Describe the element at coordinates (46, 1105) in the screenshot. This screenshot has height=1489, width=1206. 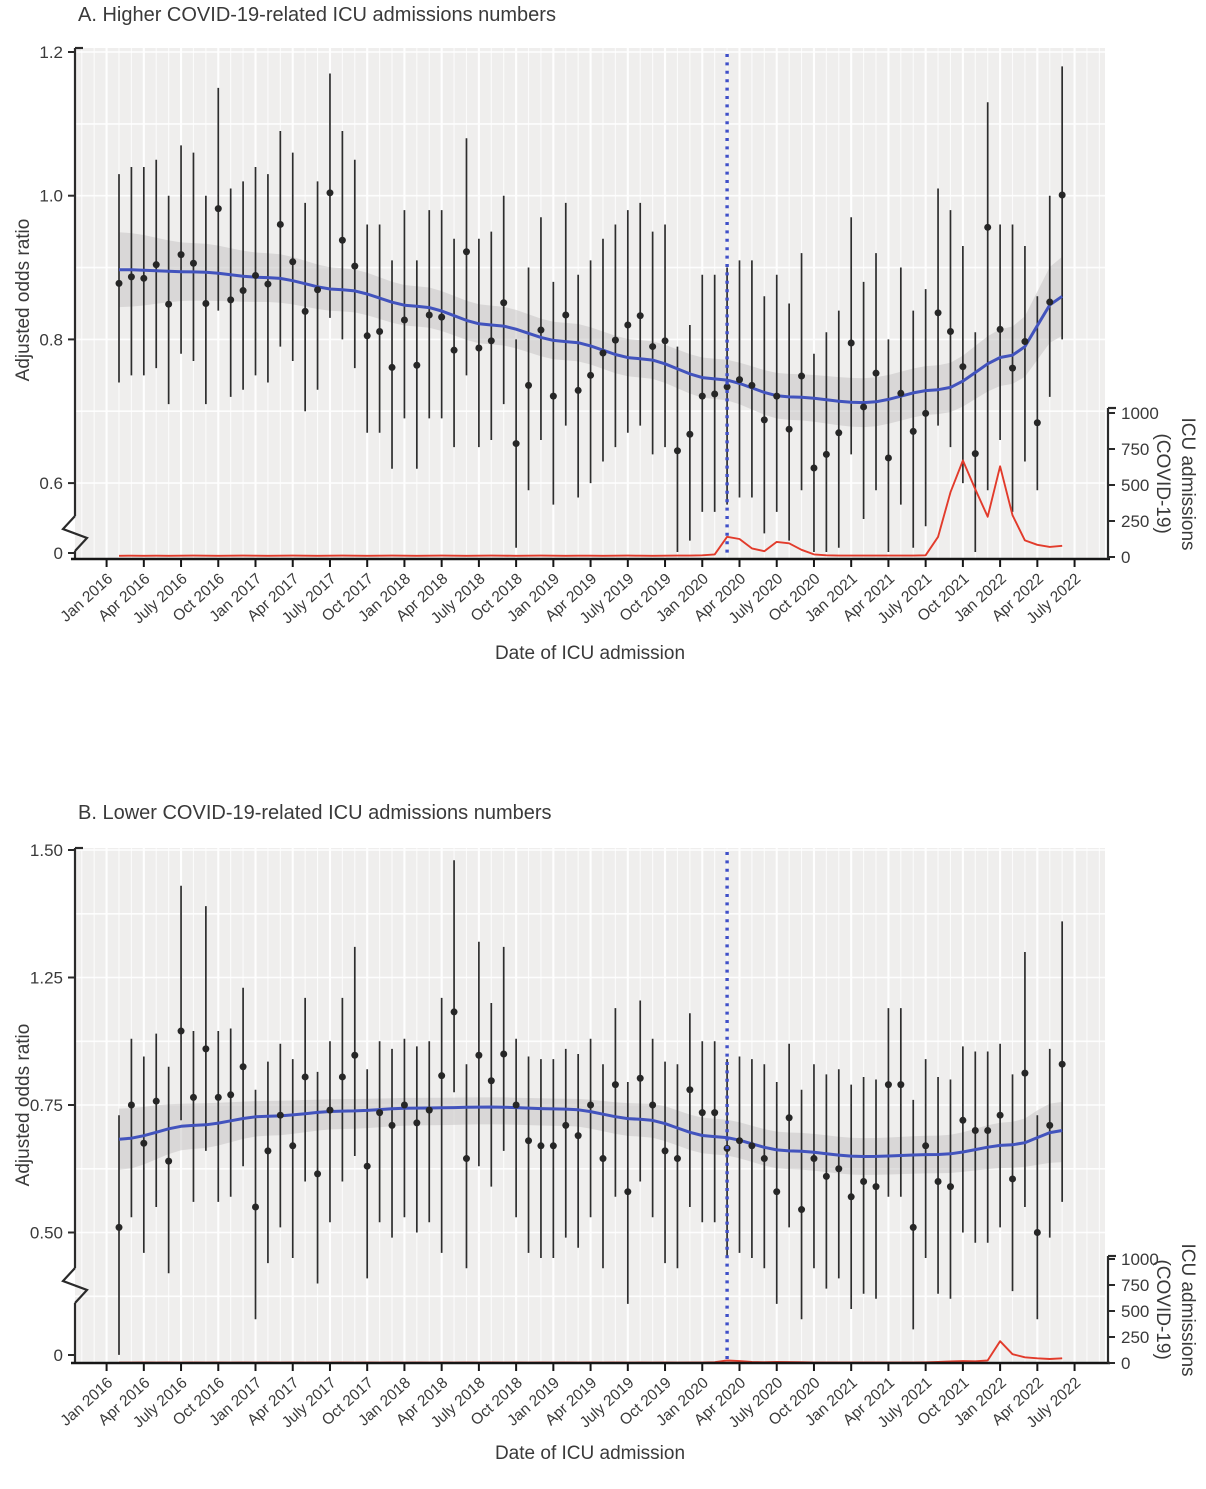
I see `svg-text: 0.75` at that location.